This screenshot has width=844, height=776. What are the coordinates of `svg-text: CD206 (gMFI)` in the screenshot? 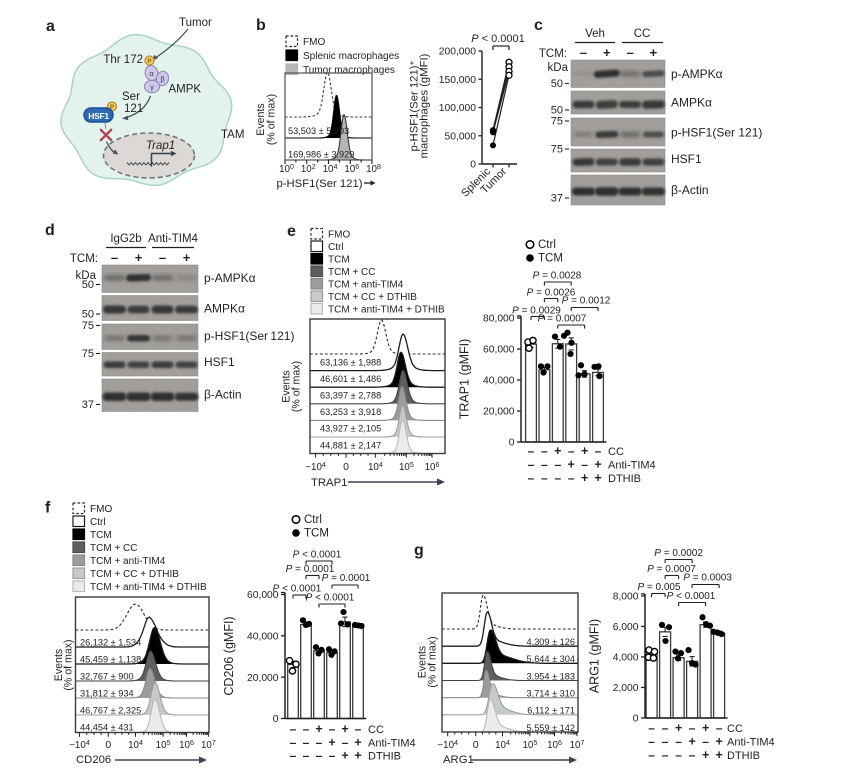 It's located at (229, 655).